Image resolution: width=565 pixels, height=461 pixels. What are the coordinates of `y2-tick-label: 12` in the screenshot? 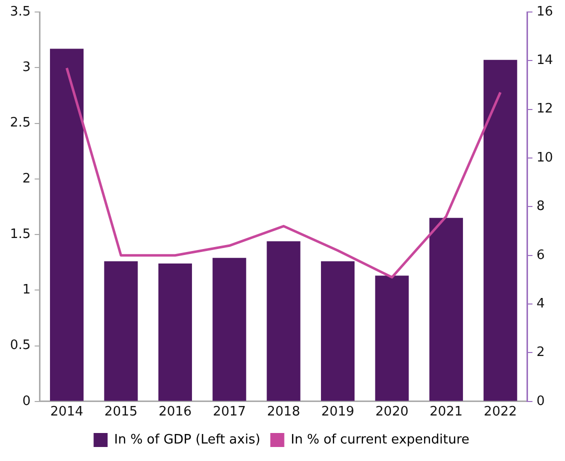 It's located at (545, 109).